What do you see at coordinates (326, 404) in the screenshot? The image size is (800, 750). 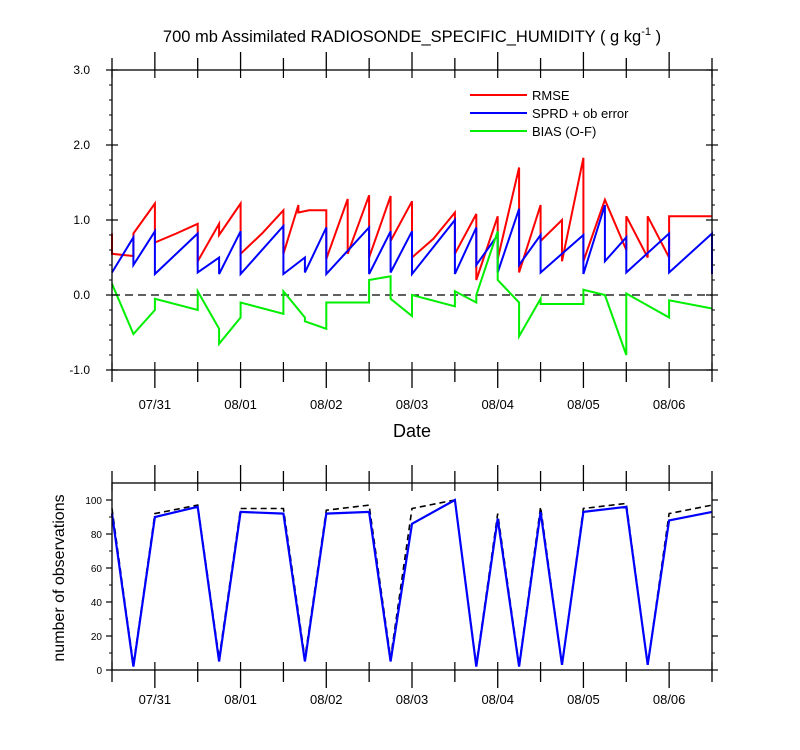 I see `top-x-tick-label: 08/02` at bounding box center [326, 404].